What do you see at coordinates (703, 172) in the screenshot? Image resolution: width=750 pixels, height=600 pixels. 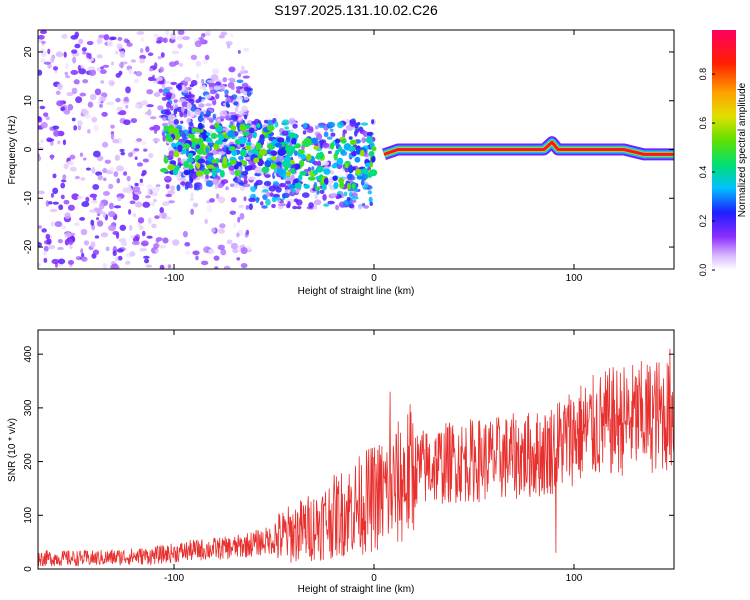 I see `colorbar-tick-label: 0.4` at bounding box center [703, 172].